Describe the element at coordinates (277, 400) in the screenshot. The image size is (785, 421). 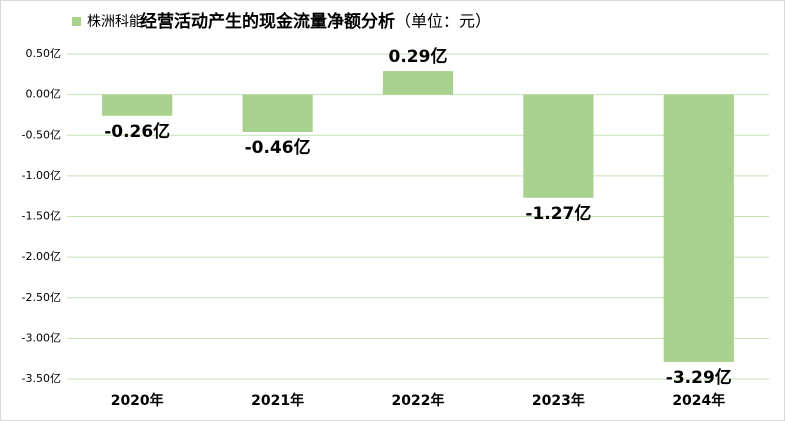
I see `x-tick-label: 2021年` at that location.